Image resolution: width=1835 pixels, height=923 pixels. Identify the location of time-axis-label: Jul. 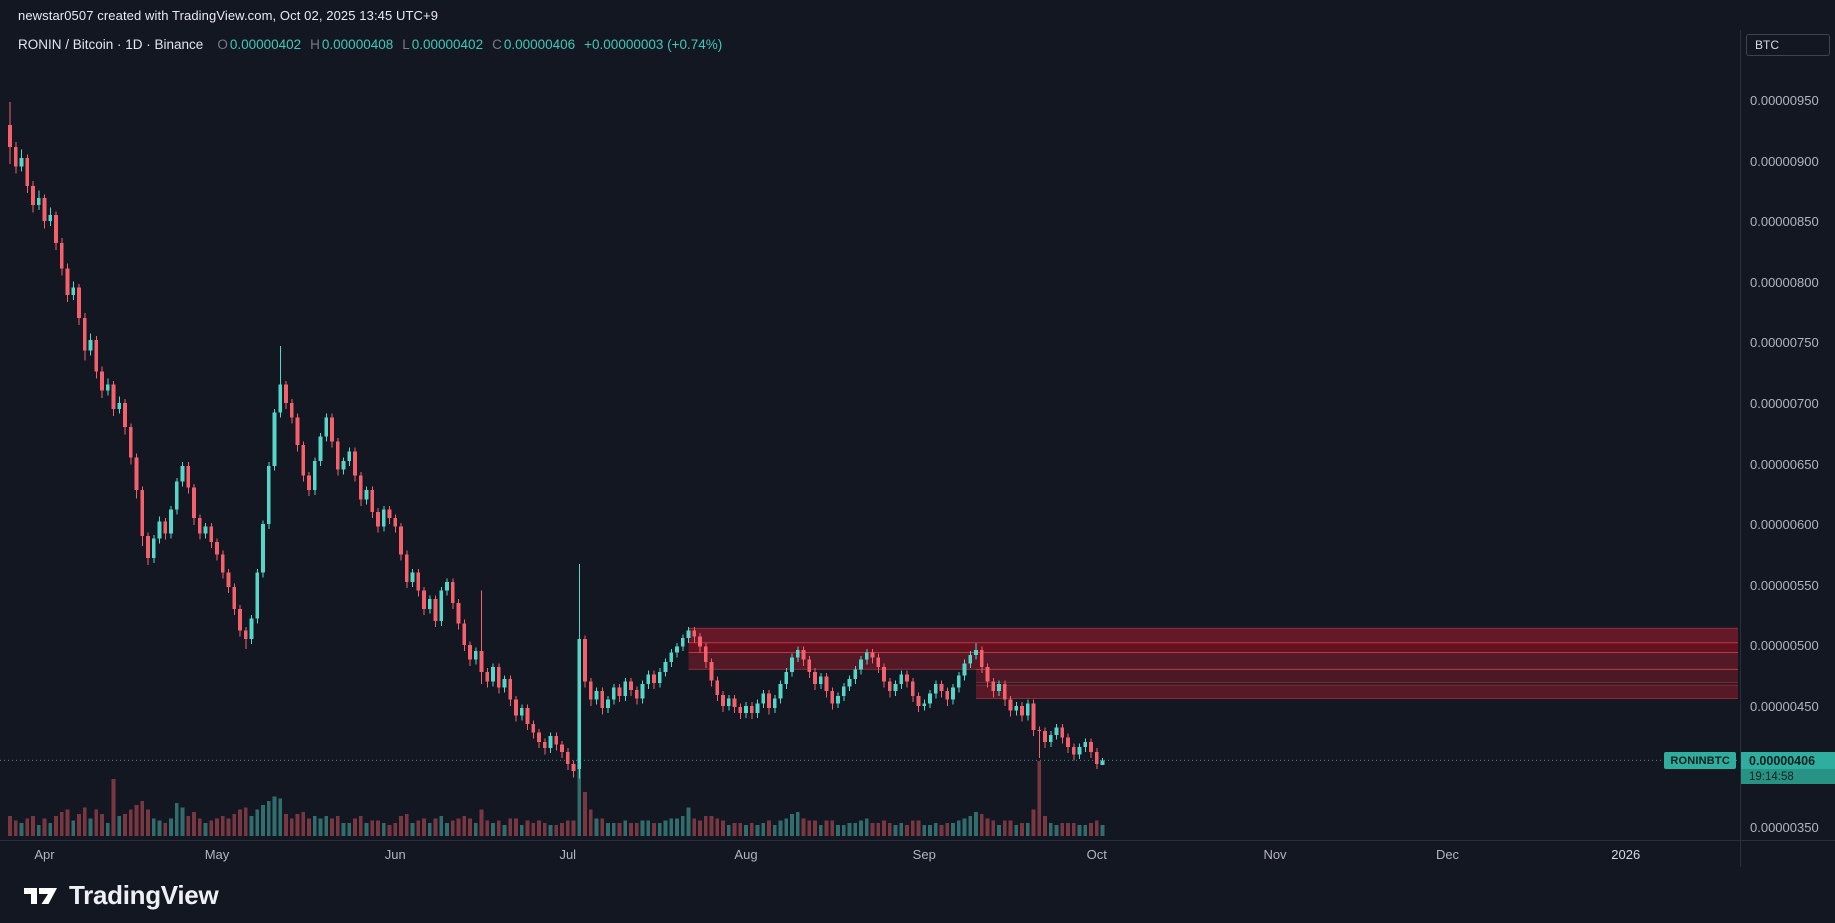
(568, 854).